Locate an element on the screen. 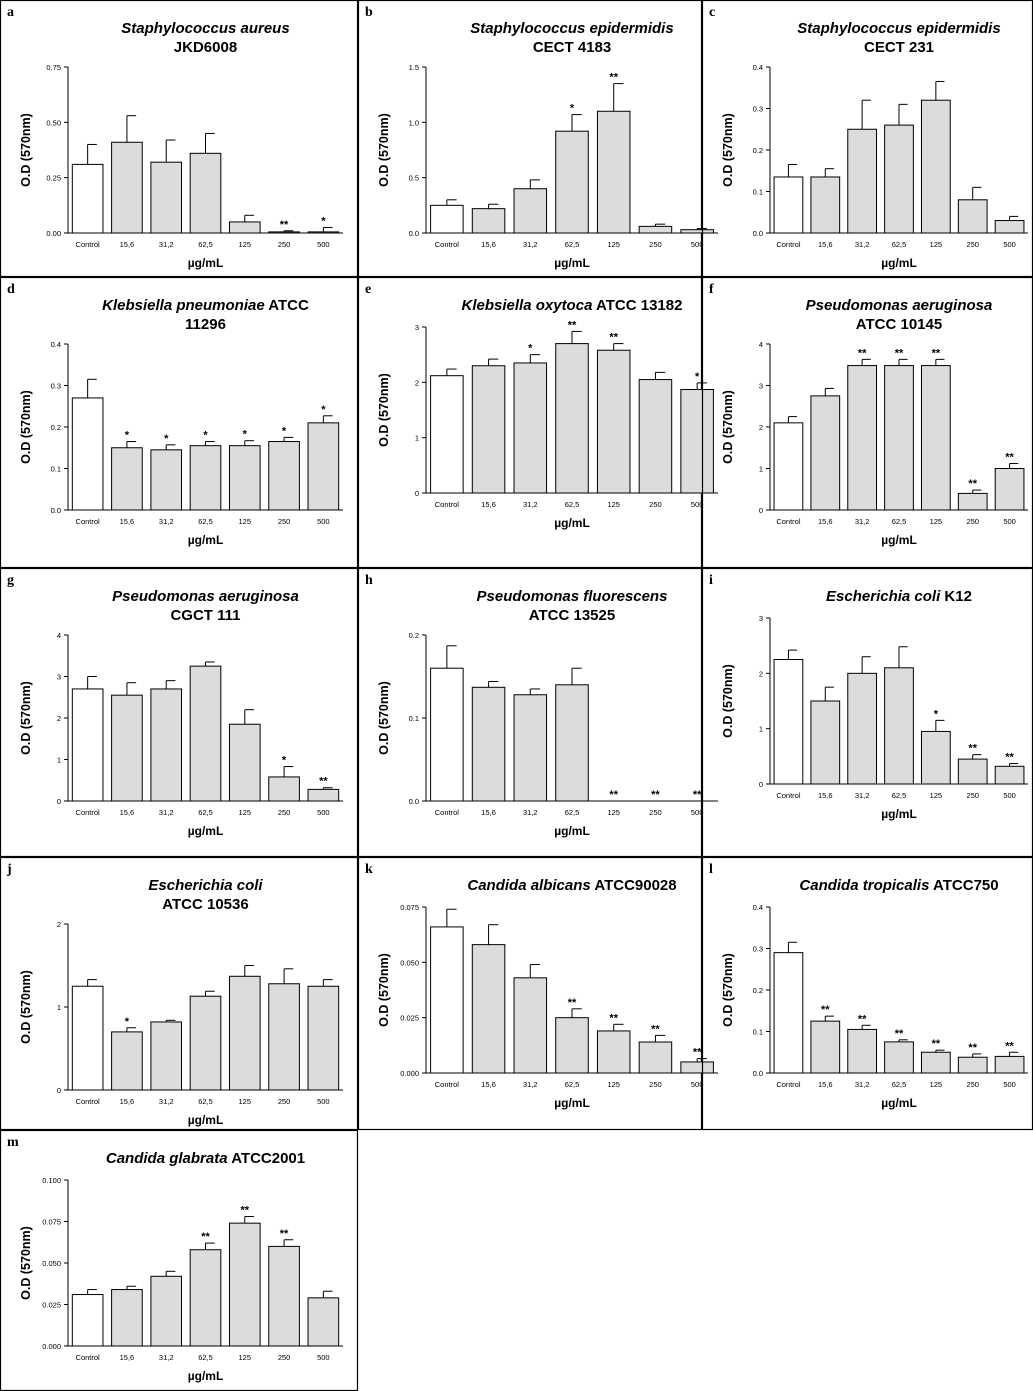 The width and height of the screenshot is (1033, 1391). panel-letter: a is located at coordinates (10, 12).